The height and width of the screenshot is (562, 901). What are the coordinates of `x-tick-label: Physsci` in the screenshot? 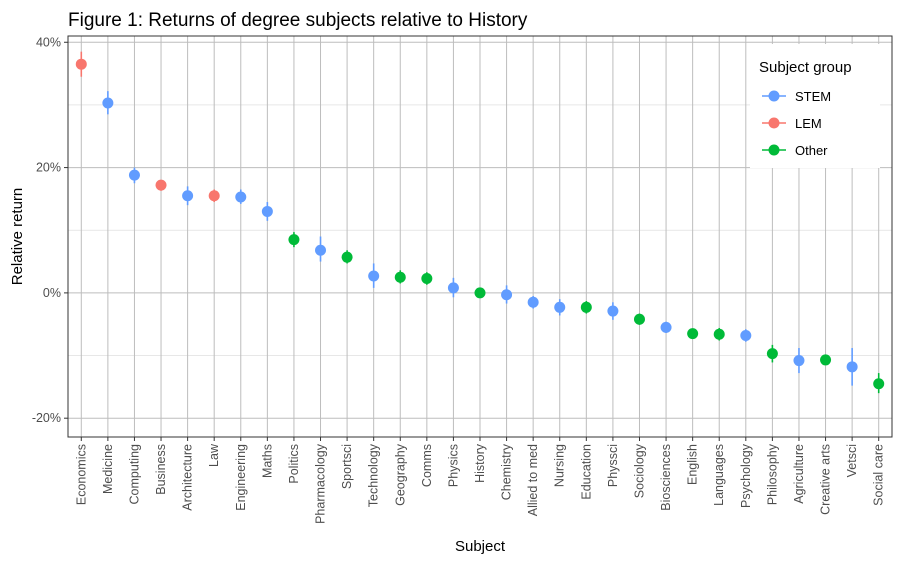 It's located at (613, 465).